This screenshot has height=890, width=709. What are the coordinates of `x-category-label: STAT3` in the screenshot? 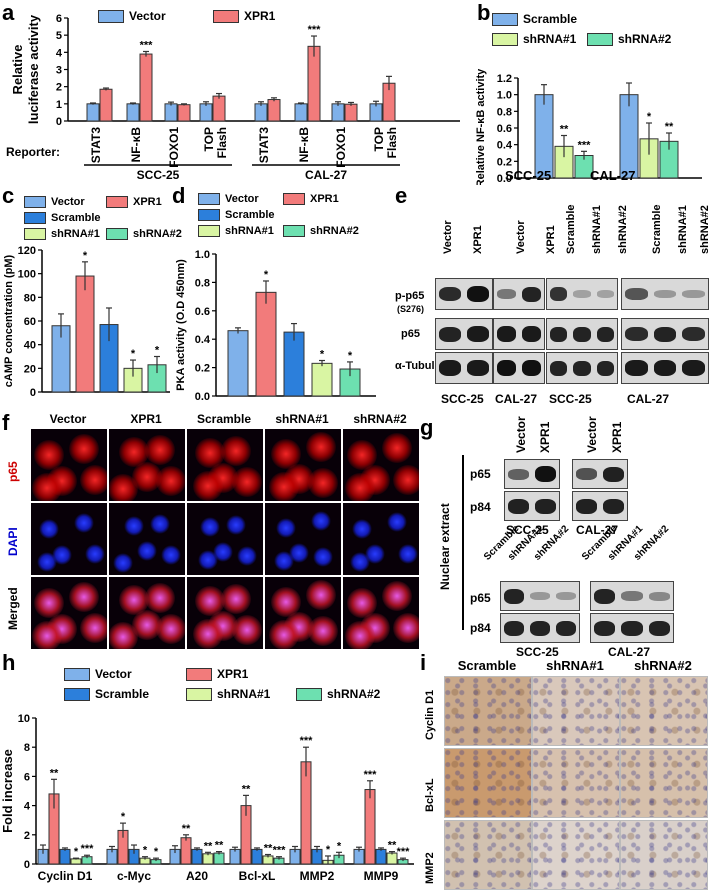 It's located at (96, 145).